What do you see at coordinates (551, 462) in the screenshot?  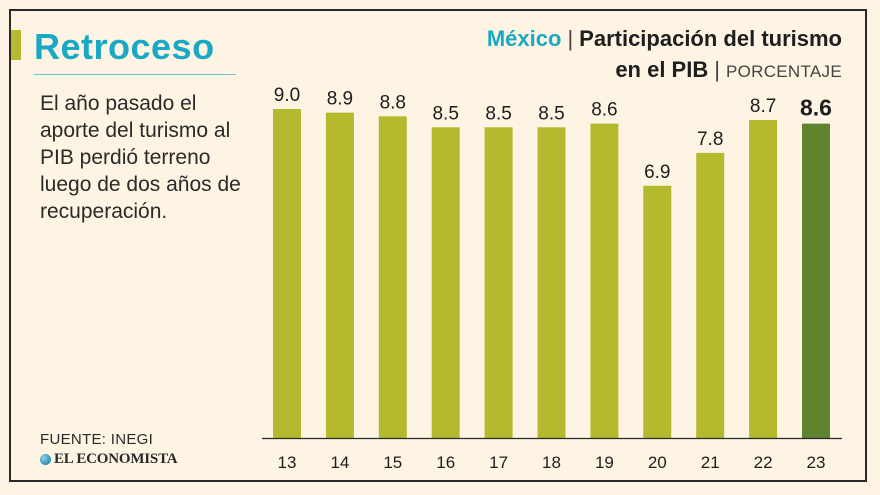 I see `x-tick-18: 18` at bounding box center [551, 462].